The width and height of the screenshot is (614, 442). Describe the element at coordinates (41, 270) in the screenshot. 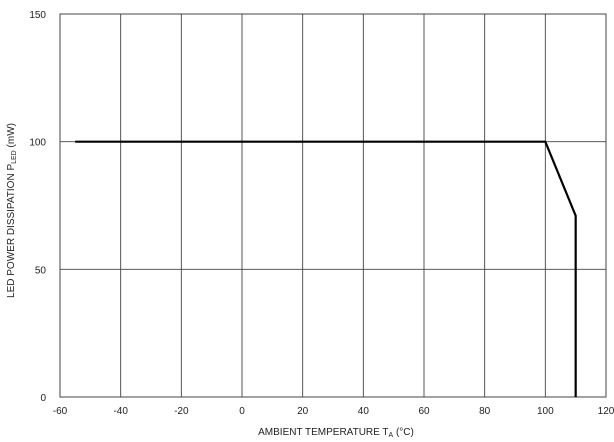

I see `y-tick-label: 50` at that location.